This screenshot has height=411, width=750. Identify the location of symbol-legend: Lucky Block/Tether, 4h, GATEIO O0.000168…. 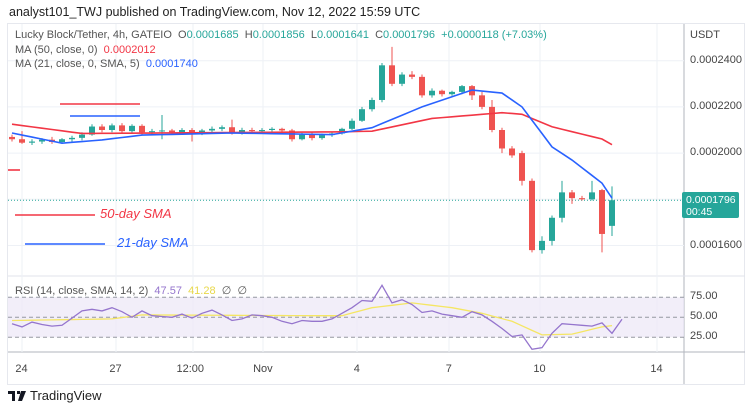
(281, 35).